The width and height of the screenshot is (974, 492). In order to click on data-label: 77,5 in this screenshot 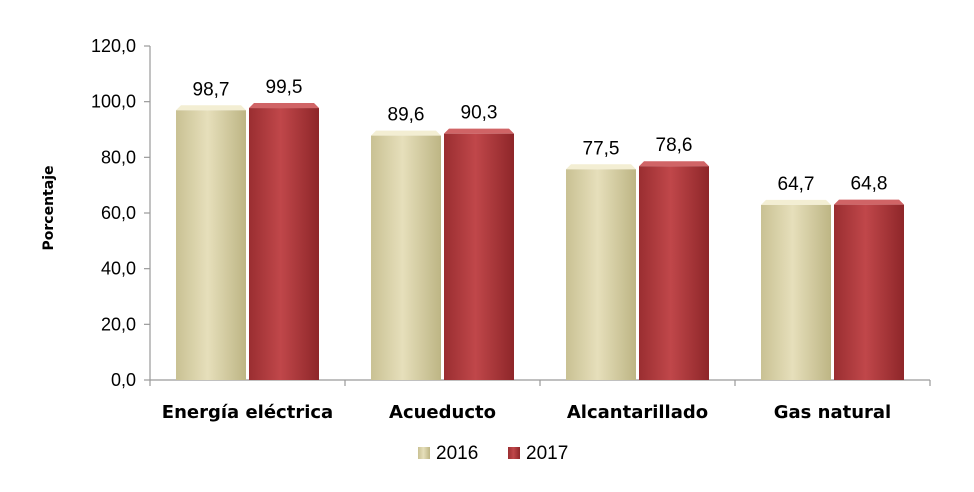, I will do `click(601, 148)`.